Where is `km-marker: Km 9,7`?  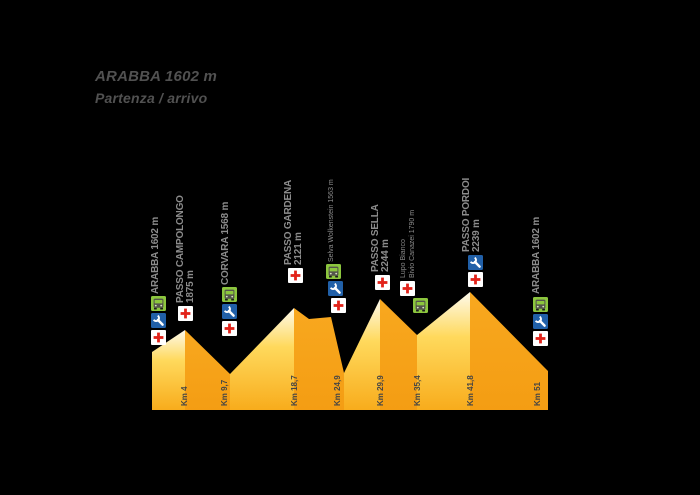
km-marker: Km 9,7 is located at coordinates (224, 392).